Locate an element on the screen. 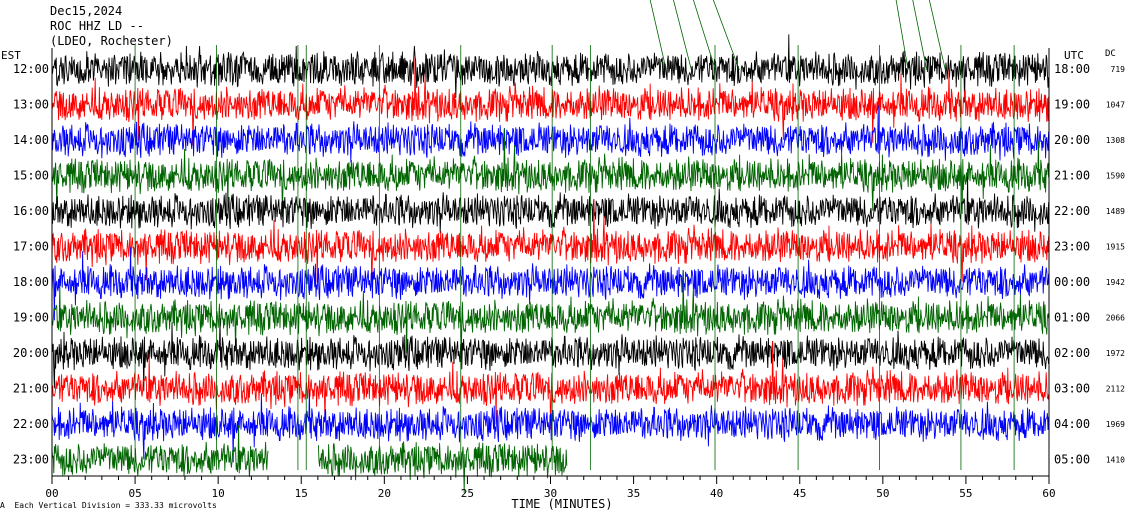 The height and width of the screenshot is (519, 1130). x-tick-label: 60 is located at coordinates (1048, 493).